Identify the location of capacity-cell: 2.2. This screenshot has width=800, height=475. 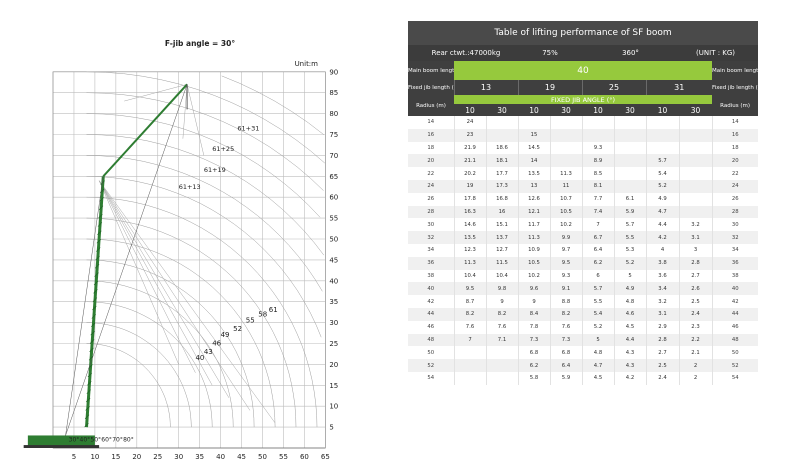
(695, 340).